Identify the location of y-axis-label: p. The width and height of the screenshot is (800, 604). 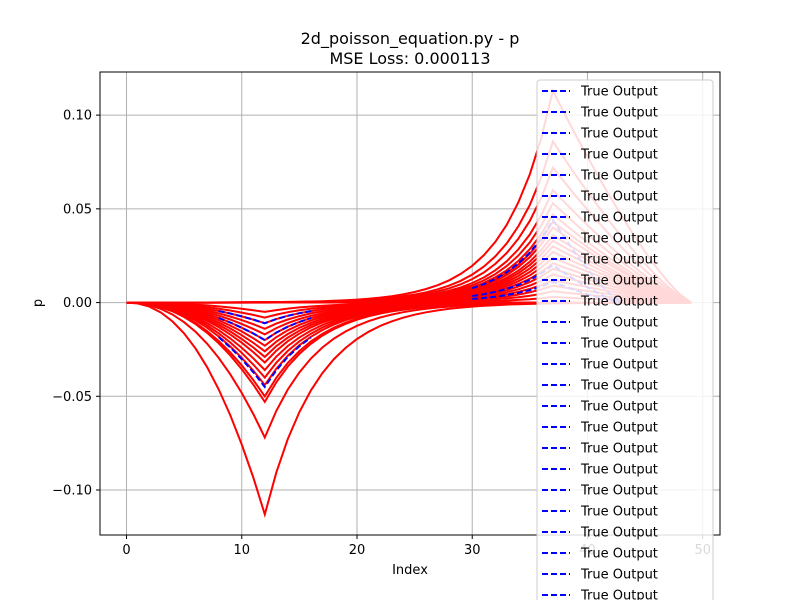
(38, 303).